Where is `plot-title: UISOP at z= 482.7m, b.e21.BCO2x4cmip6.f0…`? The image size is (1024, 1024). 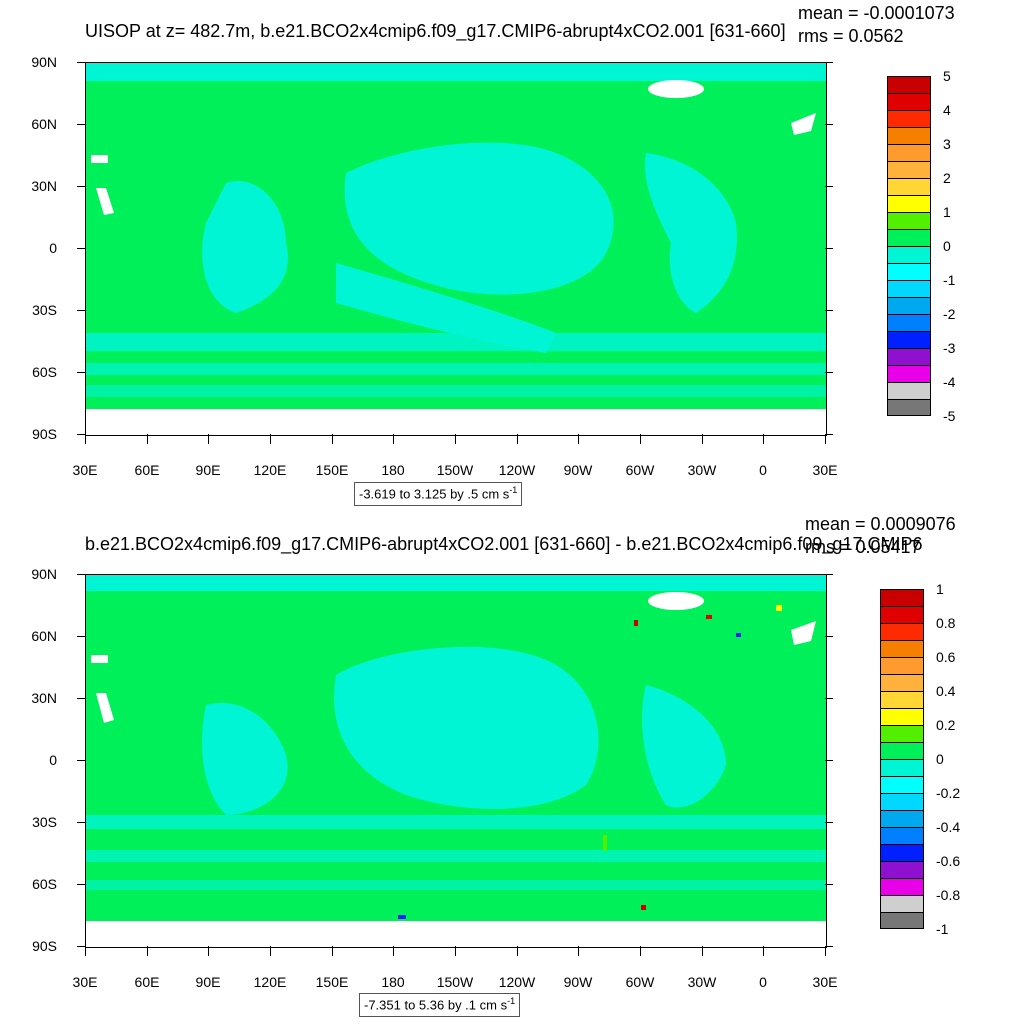 plot-title: UISOP at z= 482.7m, b.e21.BCO2x4cmip6.f0… is located at coordinates (435, 31).